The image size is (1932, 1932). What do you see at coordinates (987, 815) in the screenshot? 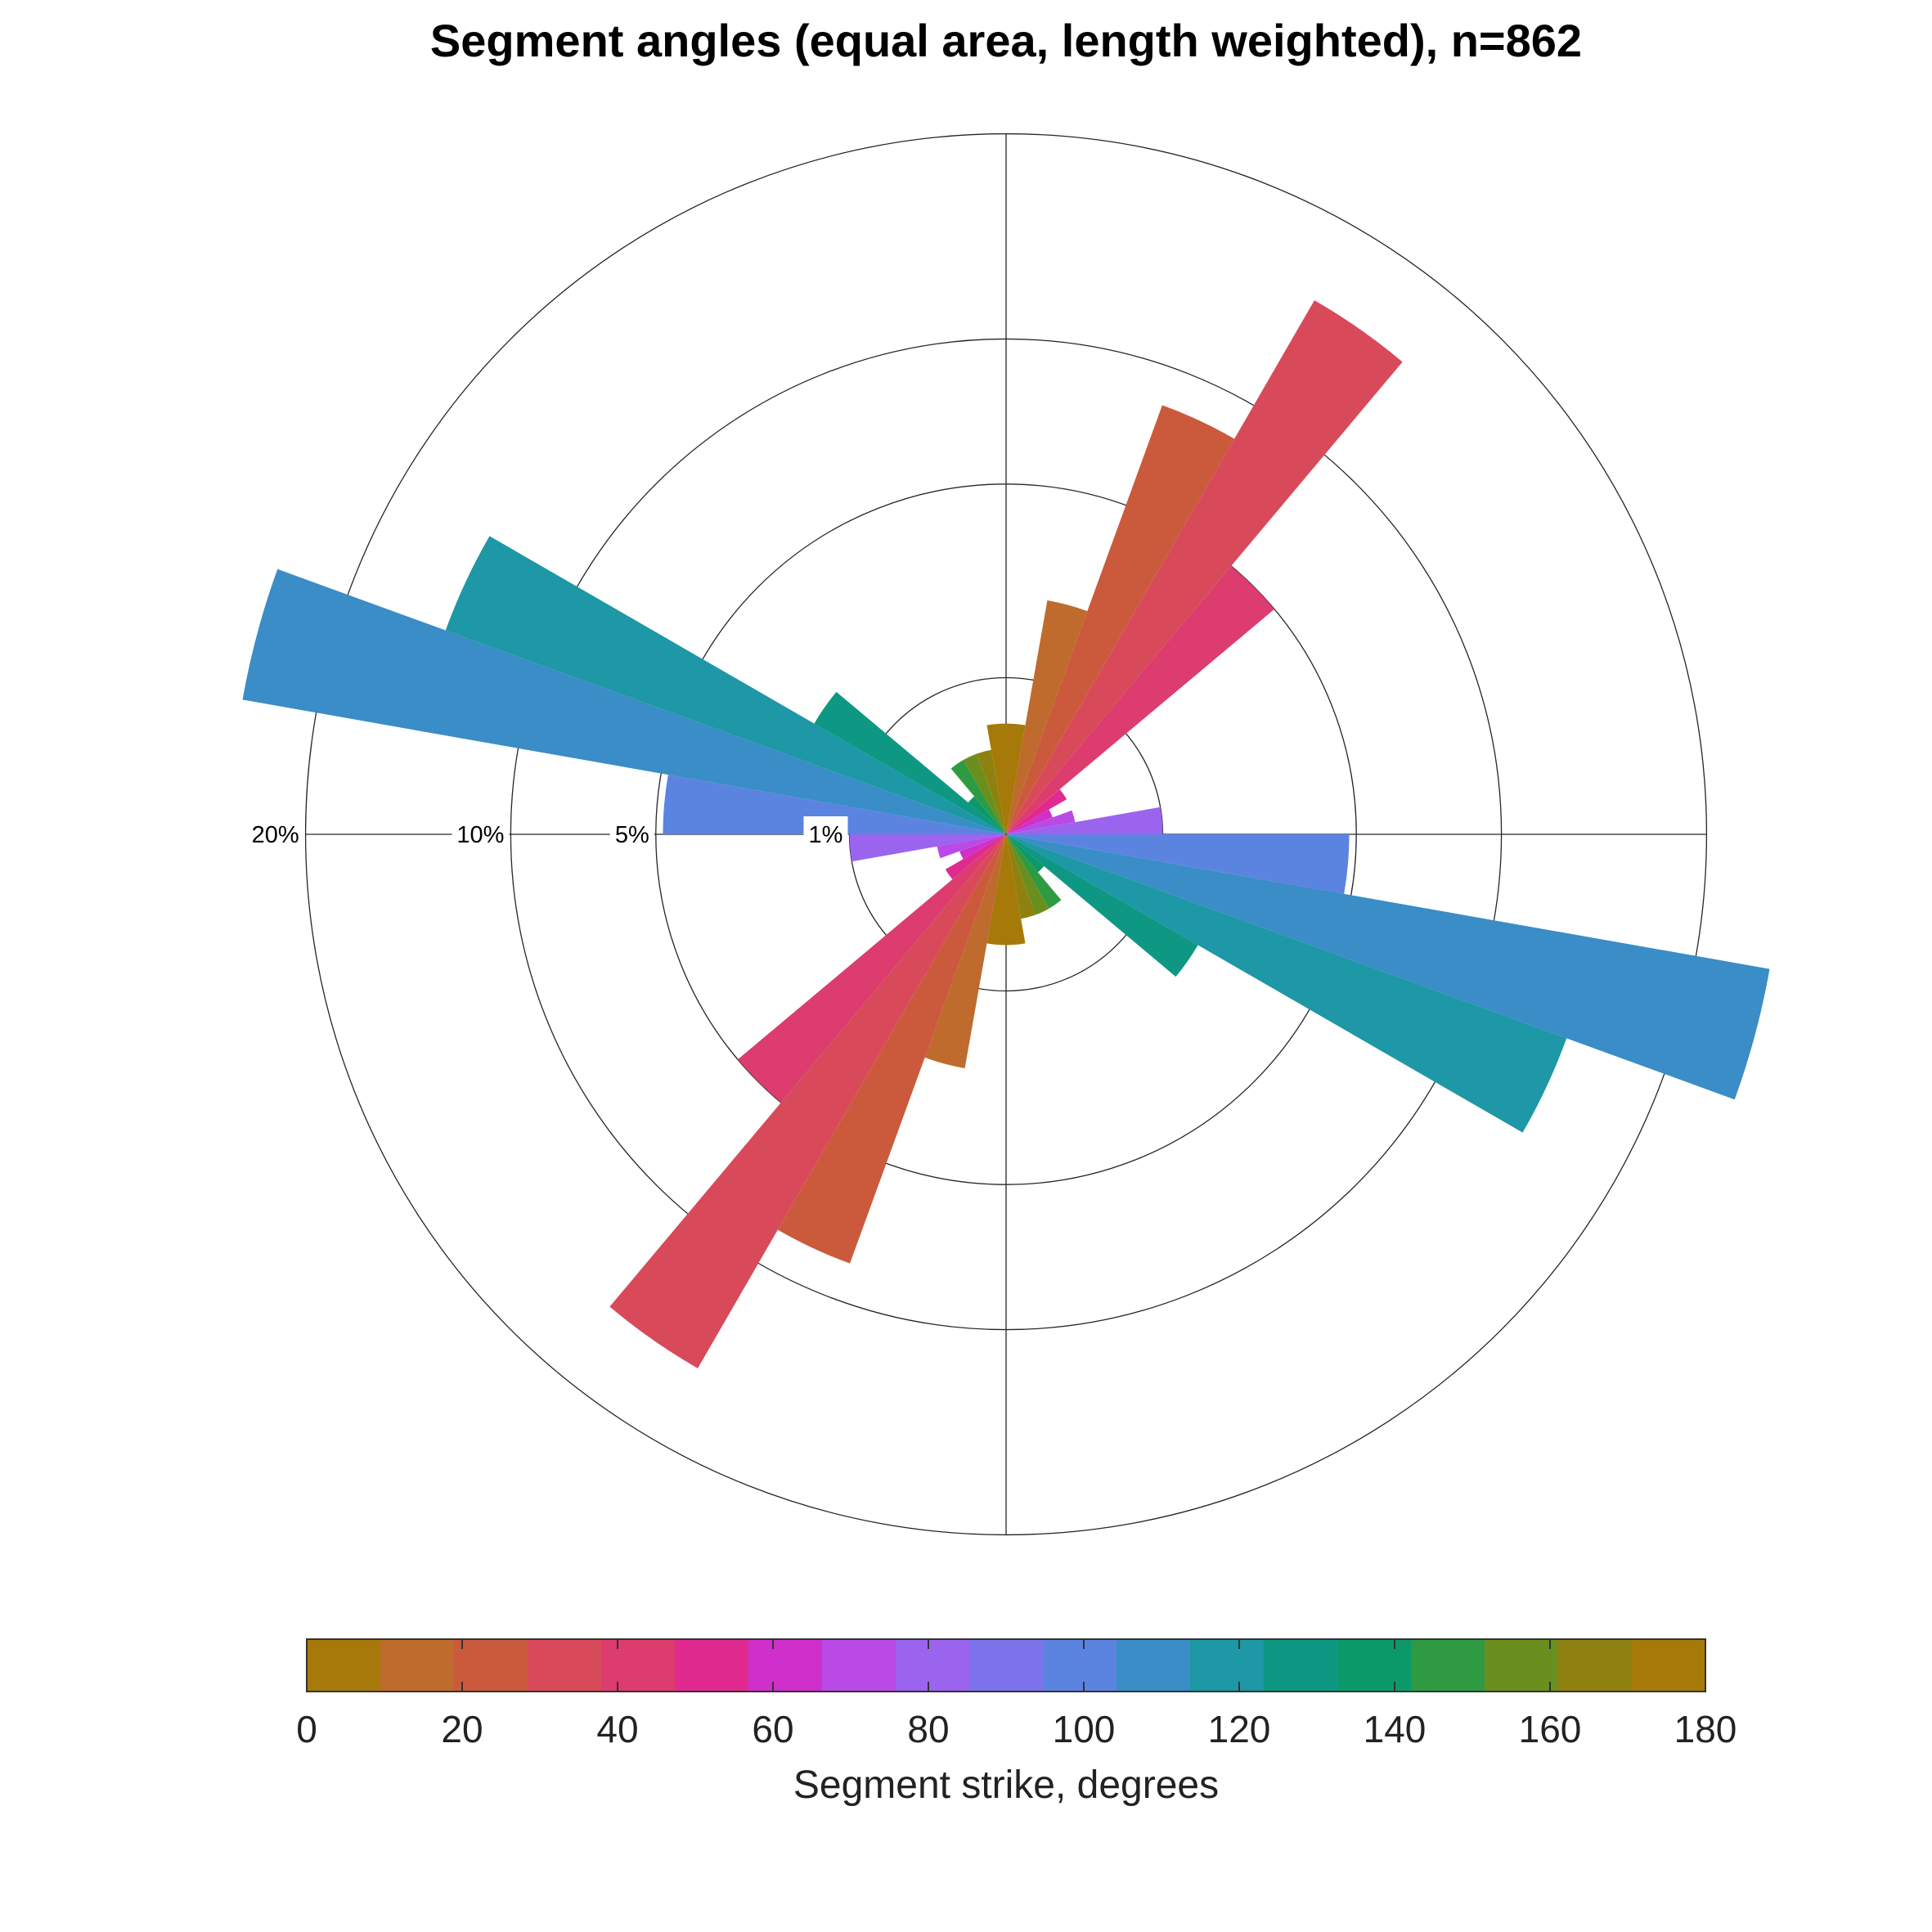
I see `rose-petal-130-mirror` at bounding box center [987, 815].